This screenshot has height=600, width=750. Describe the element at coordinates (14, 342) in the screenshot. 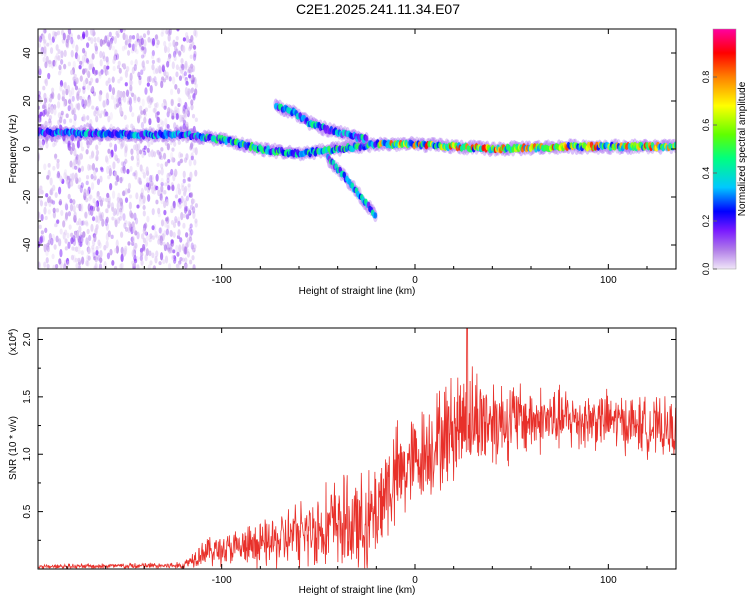

I see `snr-y-multiplier: (x104)` at that location.